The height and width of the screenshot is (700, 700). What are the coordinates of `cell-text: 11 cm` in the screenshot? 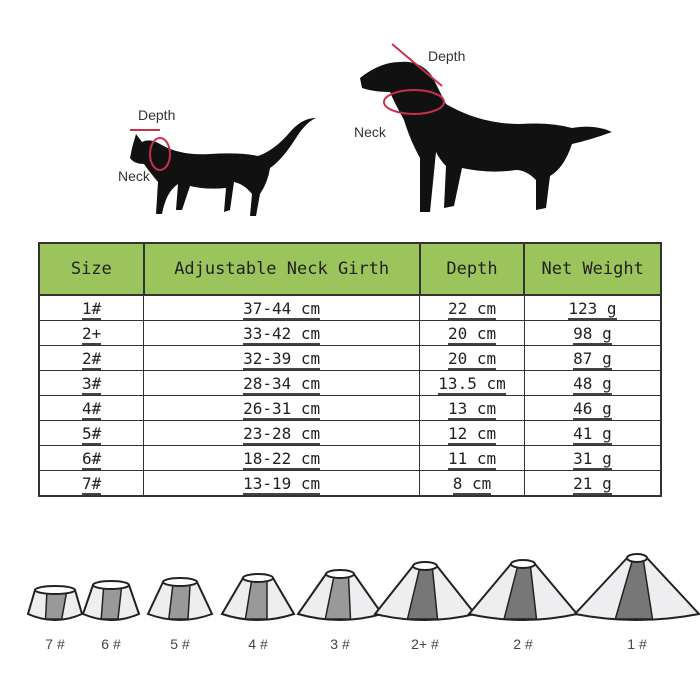 It's located at (472, 459).